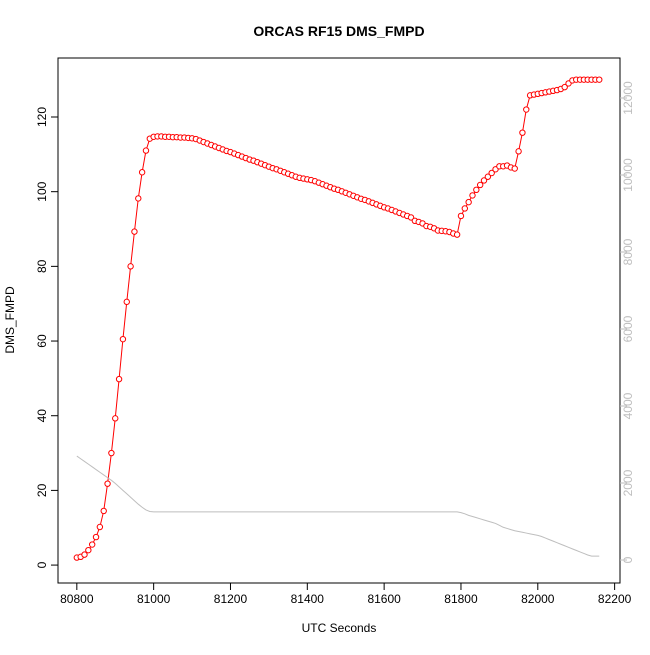 This screenshot has width=650, height=655. Describe the element at coordinates (628, 559) in the screenshot. I see `y2-tick-label: 0` at that location.